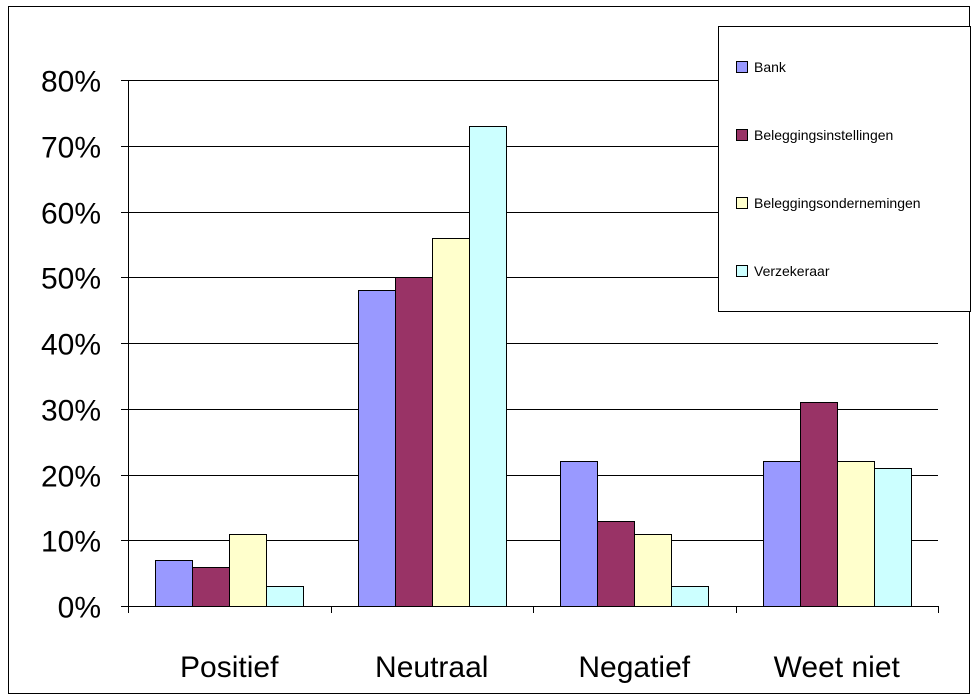  What do you see at coordinates (211, 587) in the screenshot?
I see `bar-beleggingsinstellingen-positief` at bounding box center [211, 587].